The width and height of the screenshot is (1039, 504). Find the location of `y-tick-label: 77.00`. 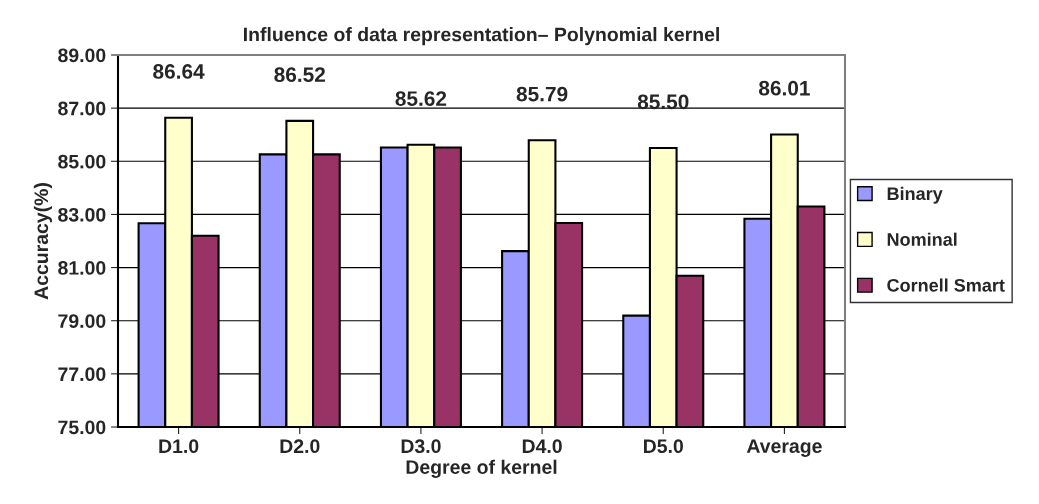

y-tick-label: 77.00 is located at coordinates (82, 374).